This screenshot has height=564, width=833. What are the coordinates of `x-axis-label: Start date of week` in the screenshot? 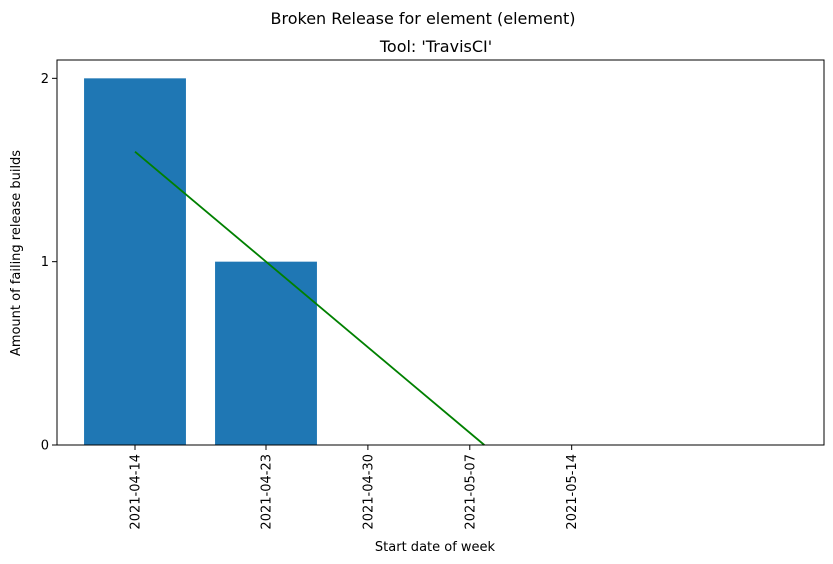 It's located at (435, 547).